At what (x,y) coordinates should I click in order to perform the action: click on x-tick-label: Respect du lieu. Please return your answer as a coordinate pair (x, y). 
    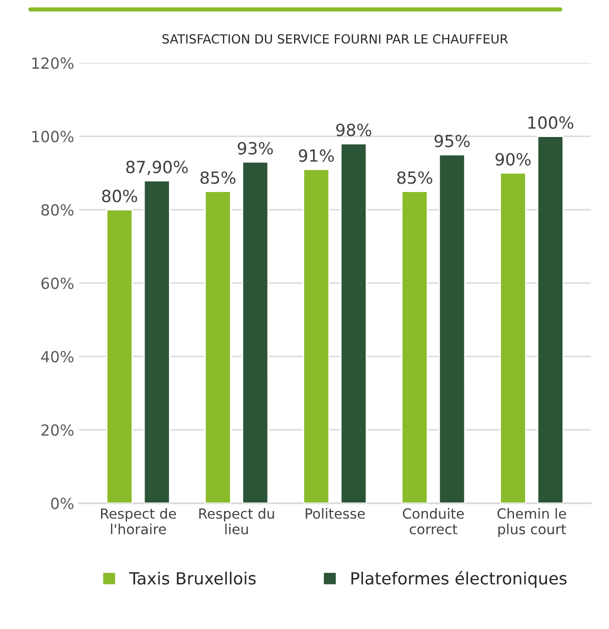
    Looking at the image, I should click on (236, 521).